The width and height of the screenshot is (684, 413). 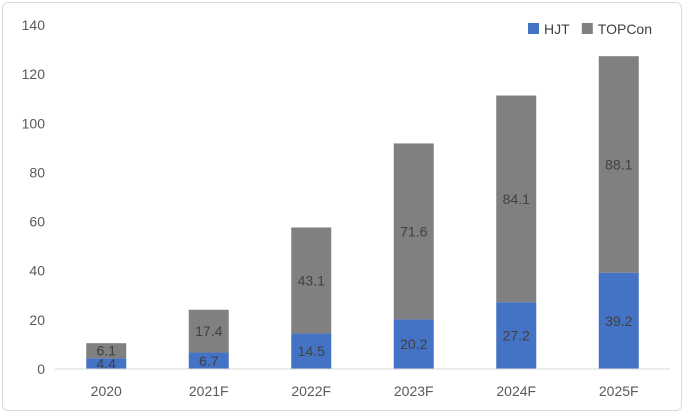 I want to click on x-tick-label: 2022F, so click(x=311, y=391).